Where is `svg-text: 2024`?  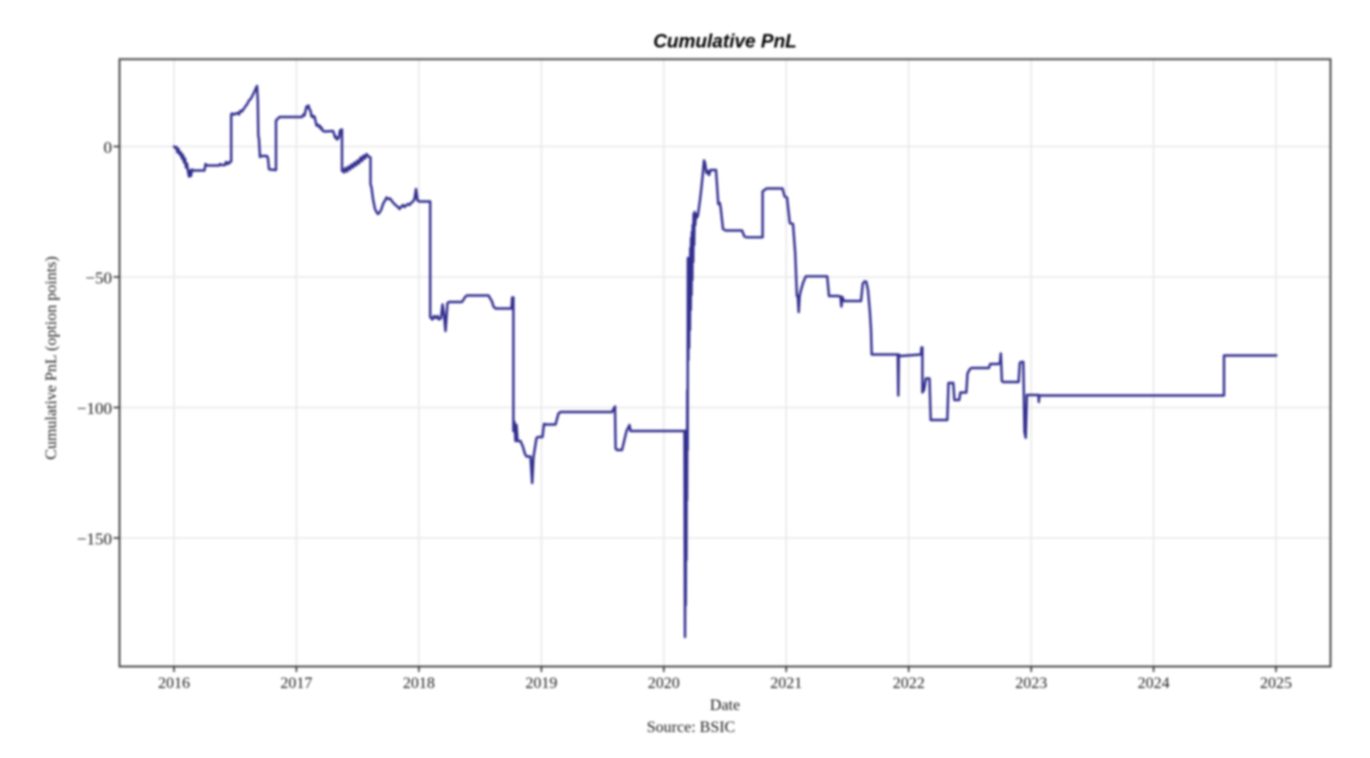 svg-text: 2024 is located at coordinates (1154, 683).